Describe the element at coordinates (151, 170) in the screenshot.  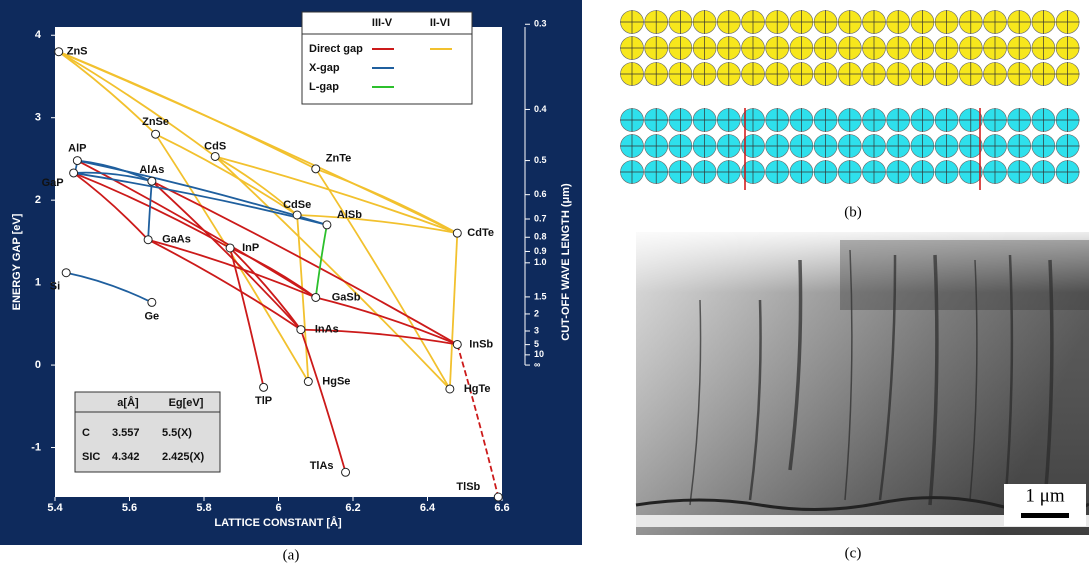
I see `point-label: AlAs` at that location.